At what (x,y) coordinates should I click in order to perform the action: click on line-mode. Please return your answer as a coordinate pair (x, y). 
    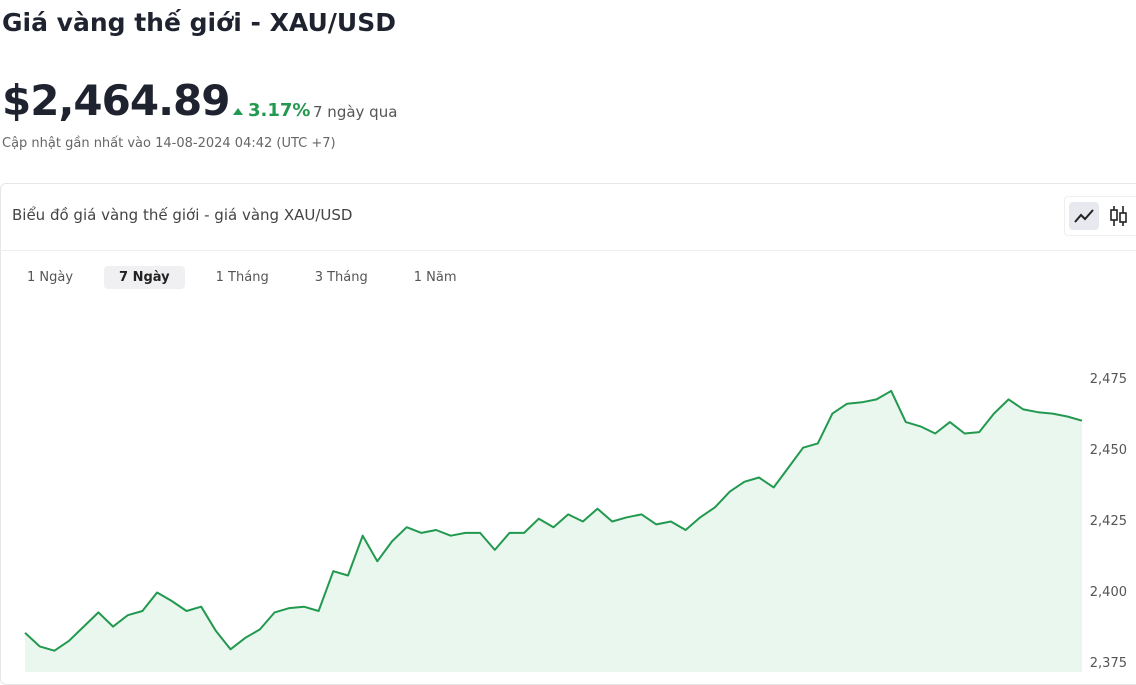
    Looking at the image, I should click on (1084, 216).